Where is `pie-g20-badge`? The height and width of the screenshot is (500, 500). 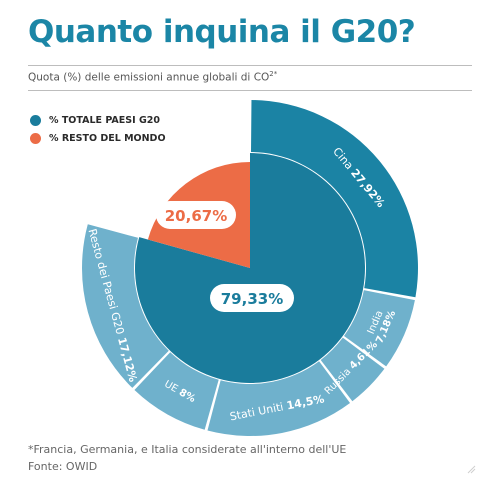 pie-g20-badge is located at coordinates (252, 298).